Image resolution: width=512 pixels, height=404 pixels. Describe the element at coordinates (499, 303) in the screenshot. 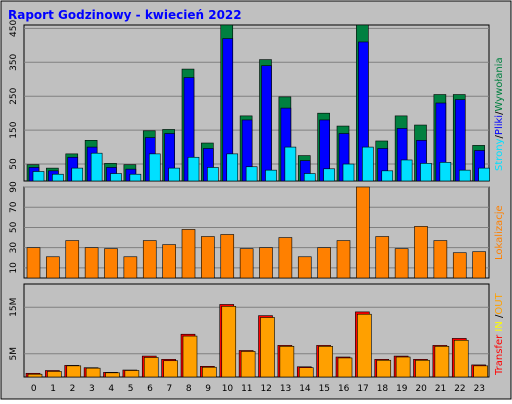

I see `legend-entry: OUT` at that location.